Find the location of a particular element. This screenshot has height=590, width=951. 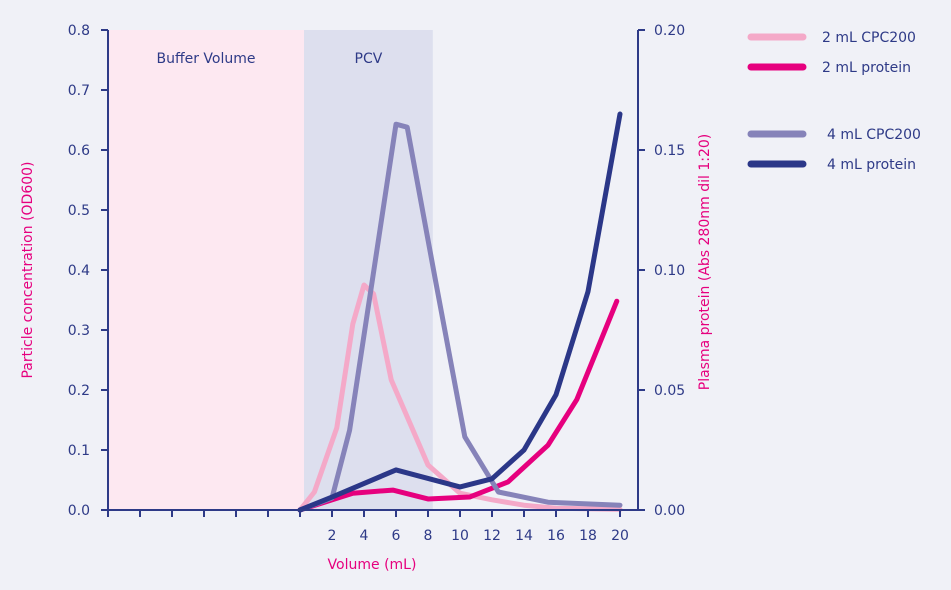

left-axis-title: Particle concentration (OD600) is located at coordinates (28, 269).